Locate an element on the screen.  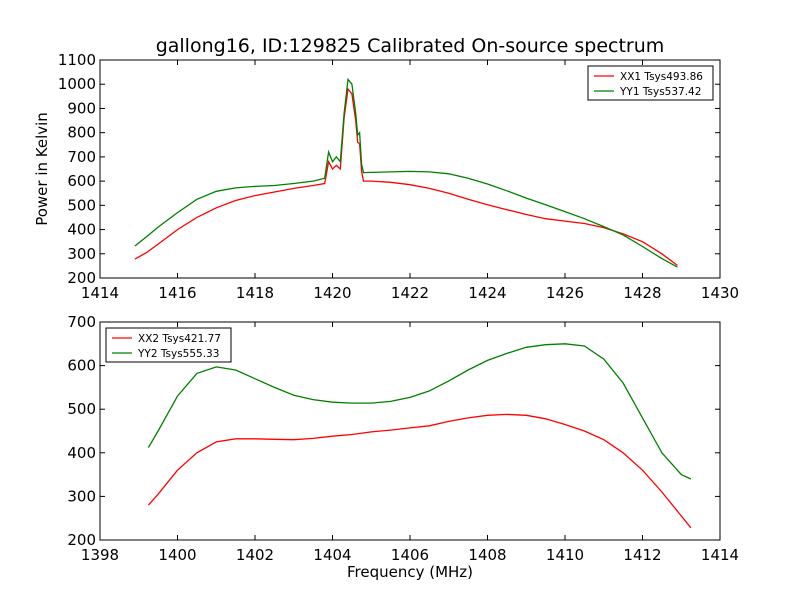
x-tick-label: 1410 is located at coordinates (565, 555).